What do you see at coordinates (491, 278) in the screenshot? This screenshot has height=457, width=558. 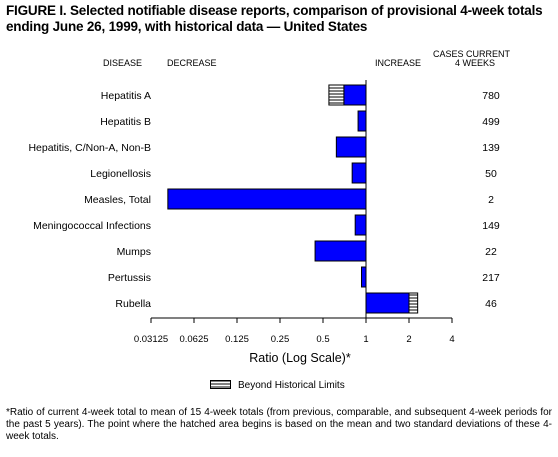 I see `cases-value: 217` at bounding box center [491, 278].